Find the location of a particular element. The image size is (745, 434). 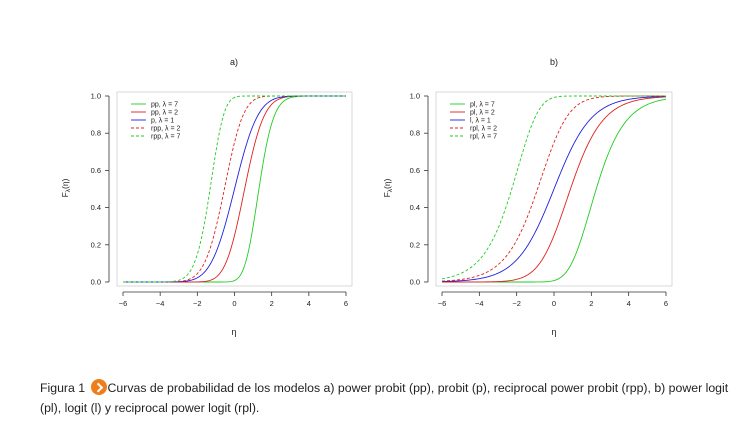

legend-label: pl, λ = 7 is located at coordinates (482, 105).